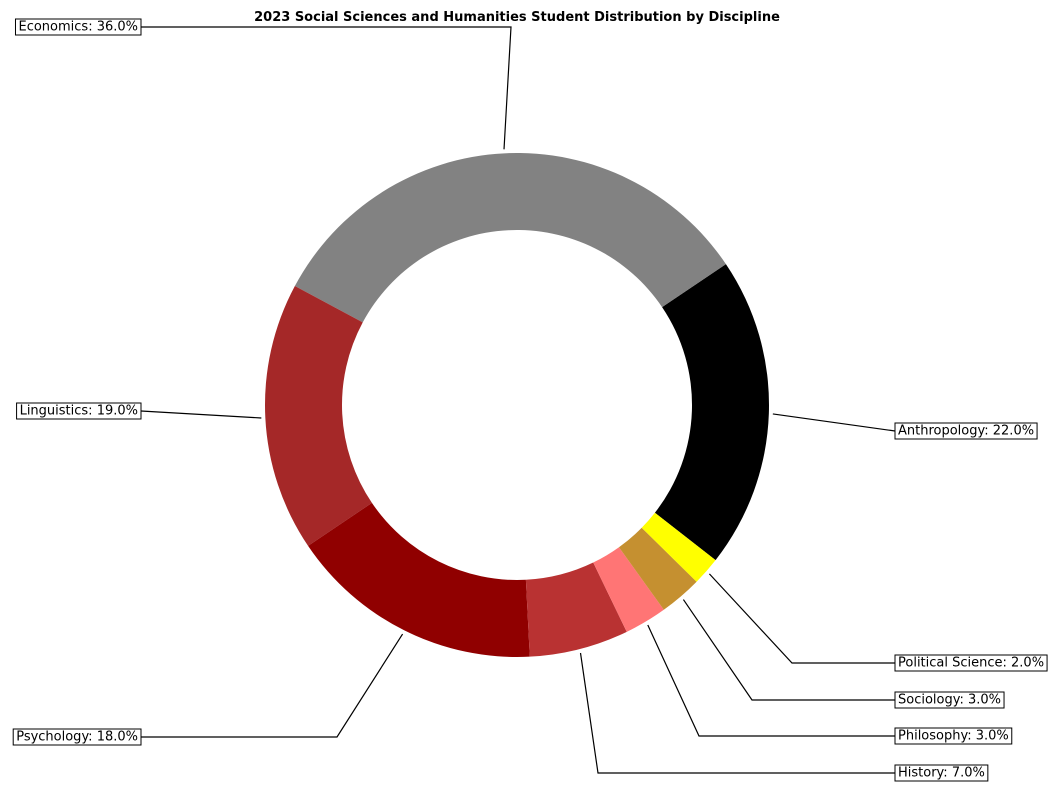 The image size is (1060, 791). I want to click on label-text: Philosophy: 3.0%, so click(953, 736).